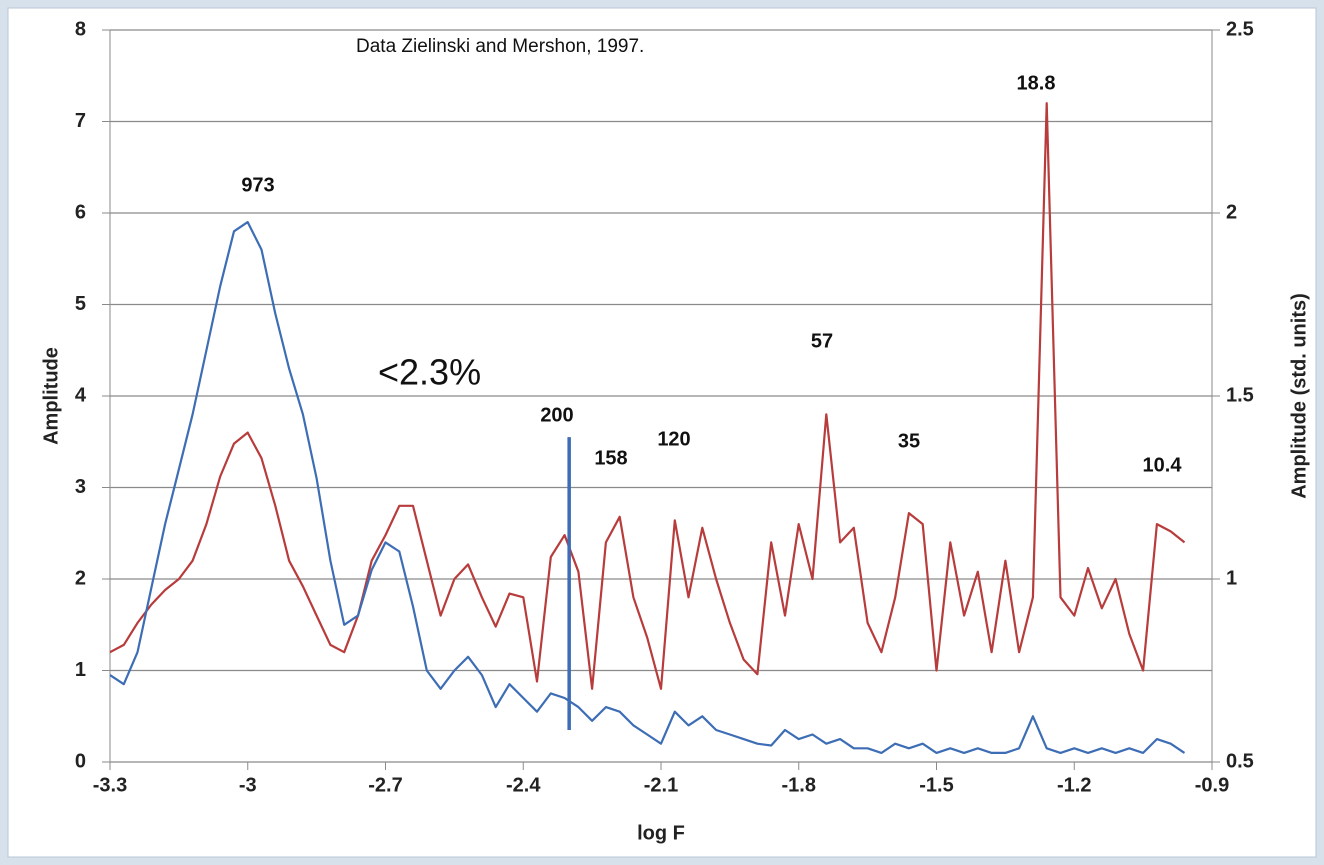 This screenshot has height=865, width=1324. I want to click on y-tick-label: 7, so click(80, 121).